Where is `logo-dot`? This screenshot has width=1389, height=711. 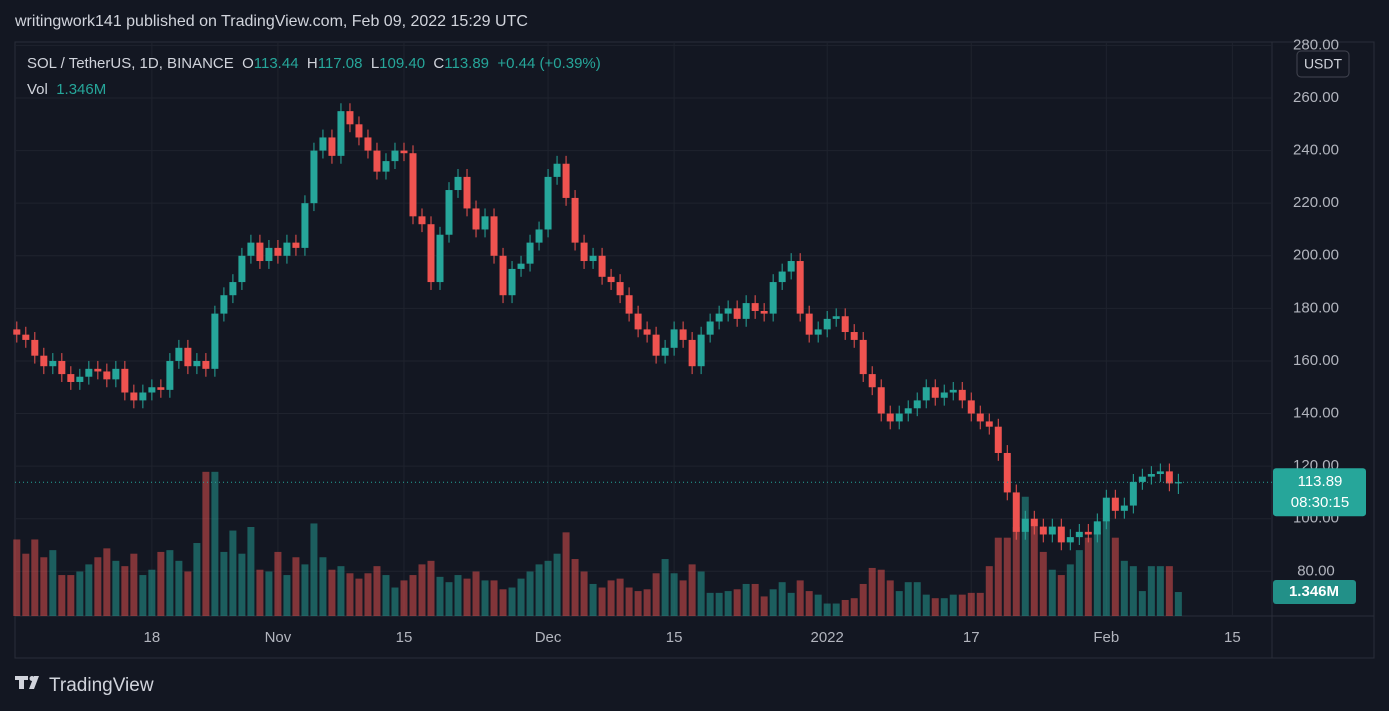
logo-dot is located at coordinates (32, 678).